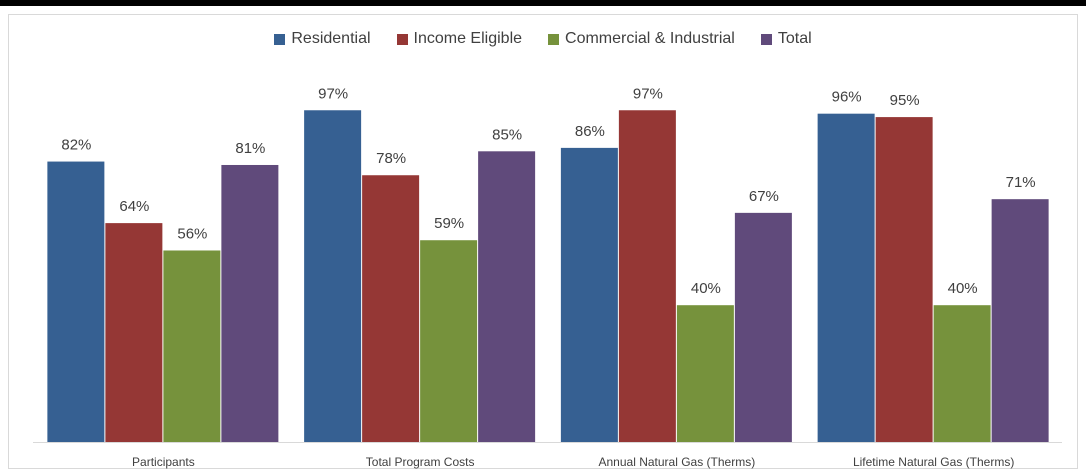 The width and height of the screenshot is (1086, 475). I want to click on legend-swatch-total, so click(766, 39).